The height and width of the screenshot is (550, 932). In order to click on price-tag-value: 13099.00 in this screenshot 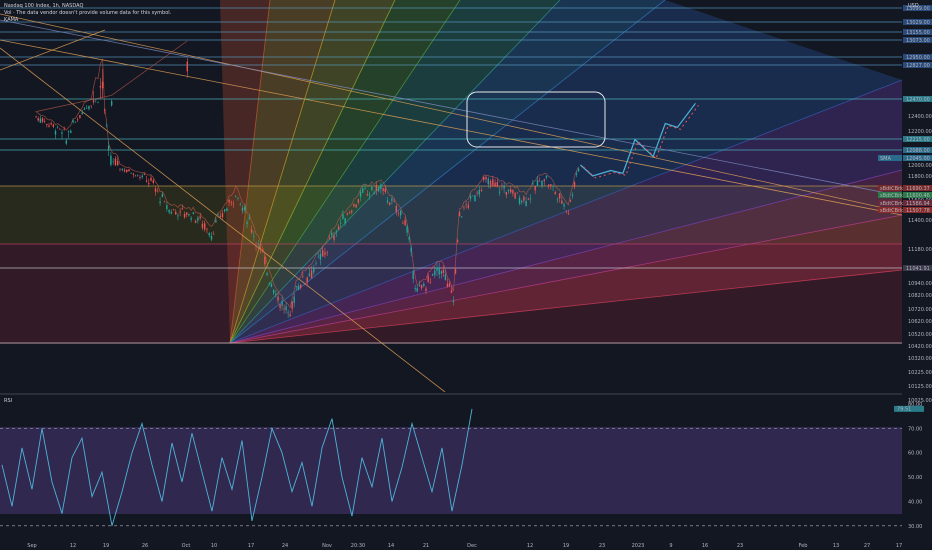, I will do `click(918, 9)`.